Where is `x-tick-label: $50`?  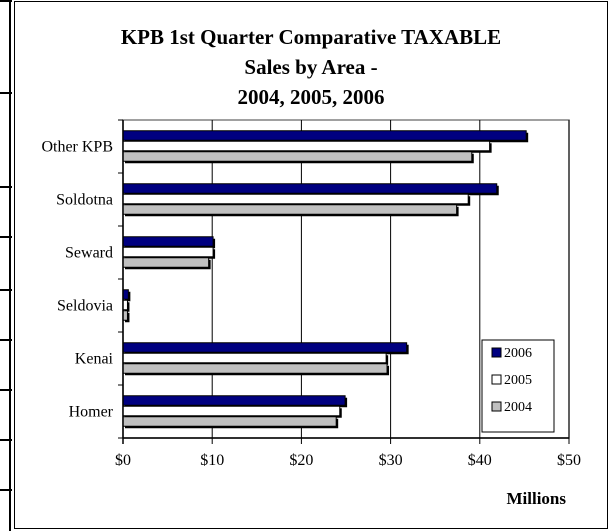
x-tick-label: $50 is located at coordinates (569, 460).